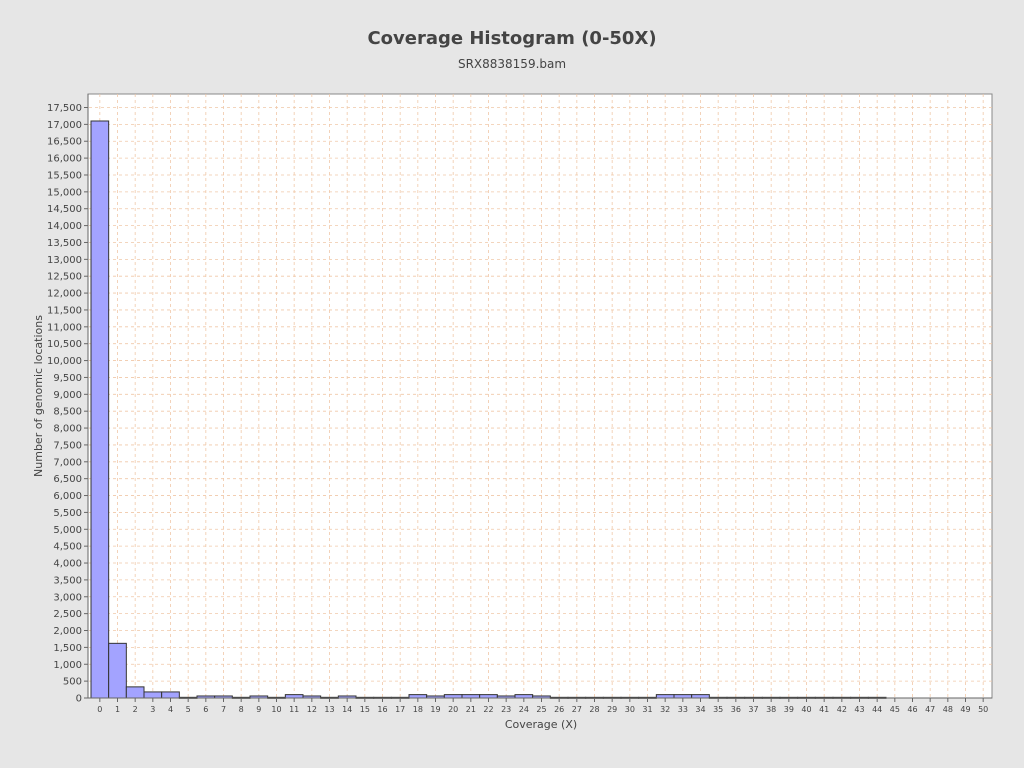  What do you see at coordinates (365, 709) in the screenshot?
I see `x-tick-label: 15` at bounding box center [365, 709].